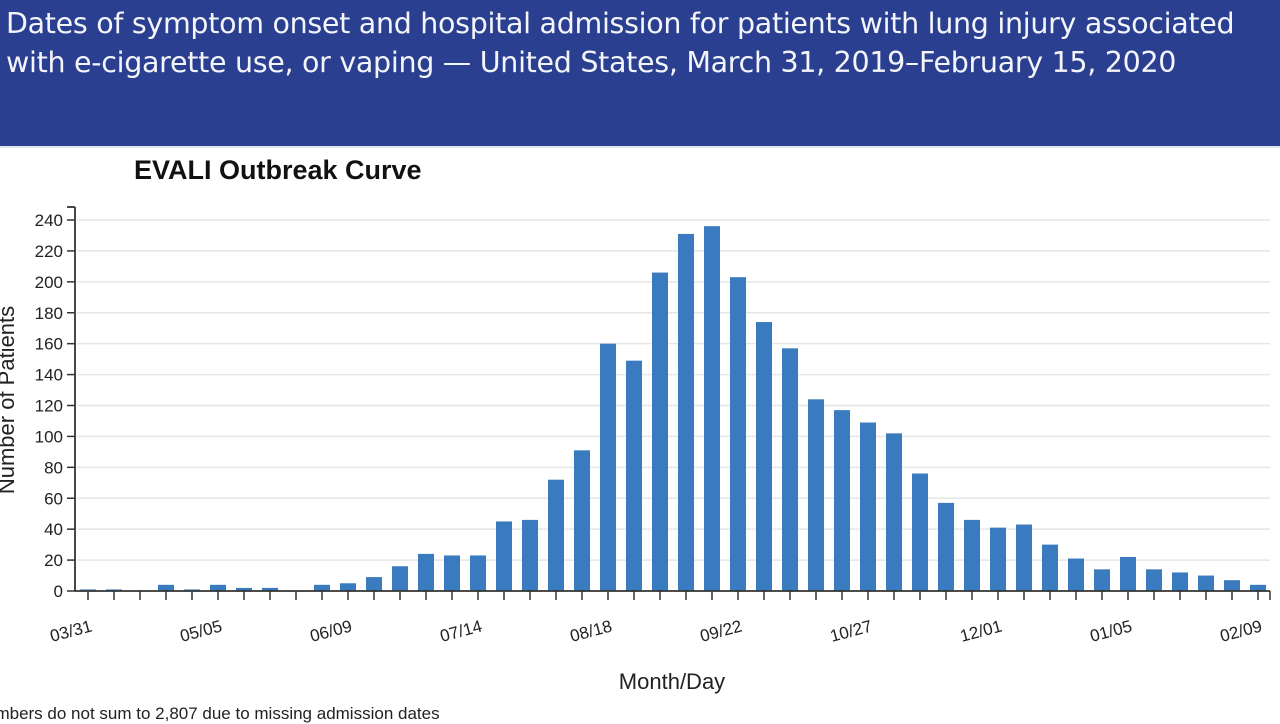  I want to click on bar-12/22, so click(1076, 574).